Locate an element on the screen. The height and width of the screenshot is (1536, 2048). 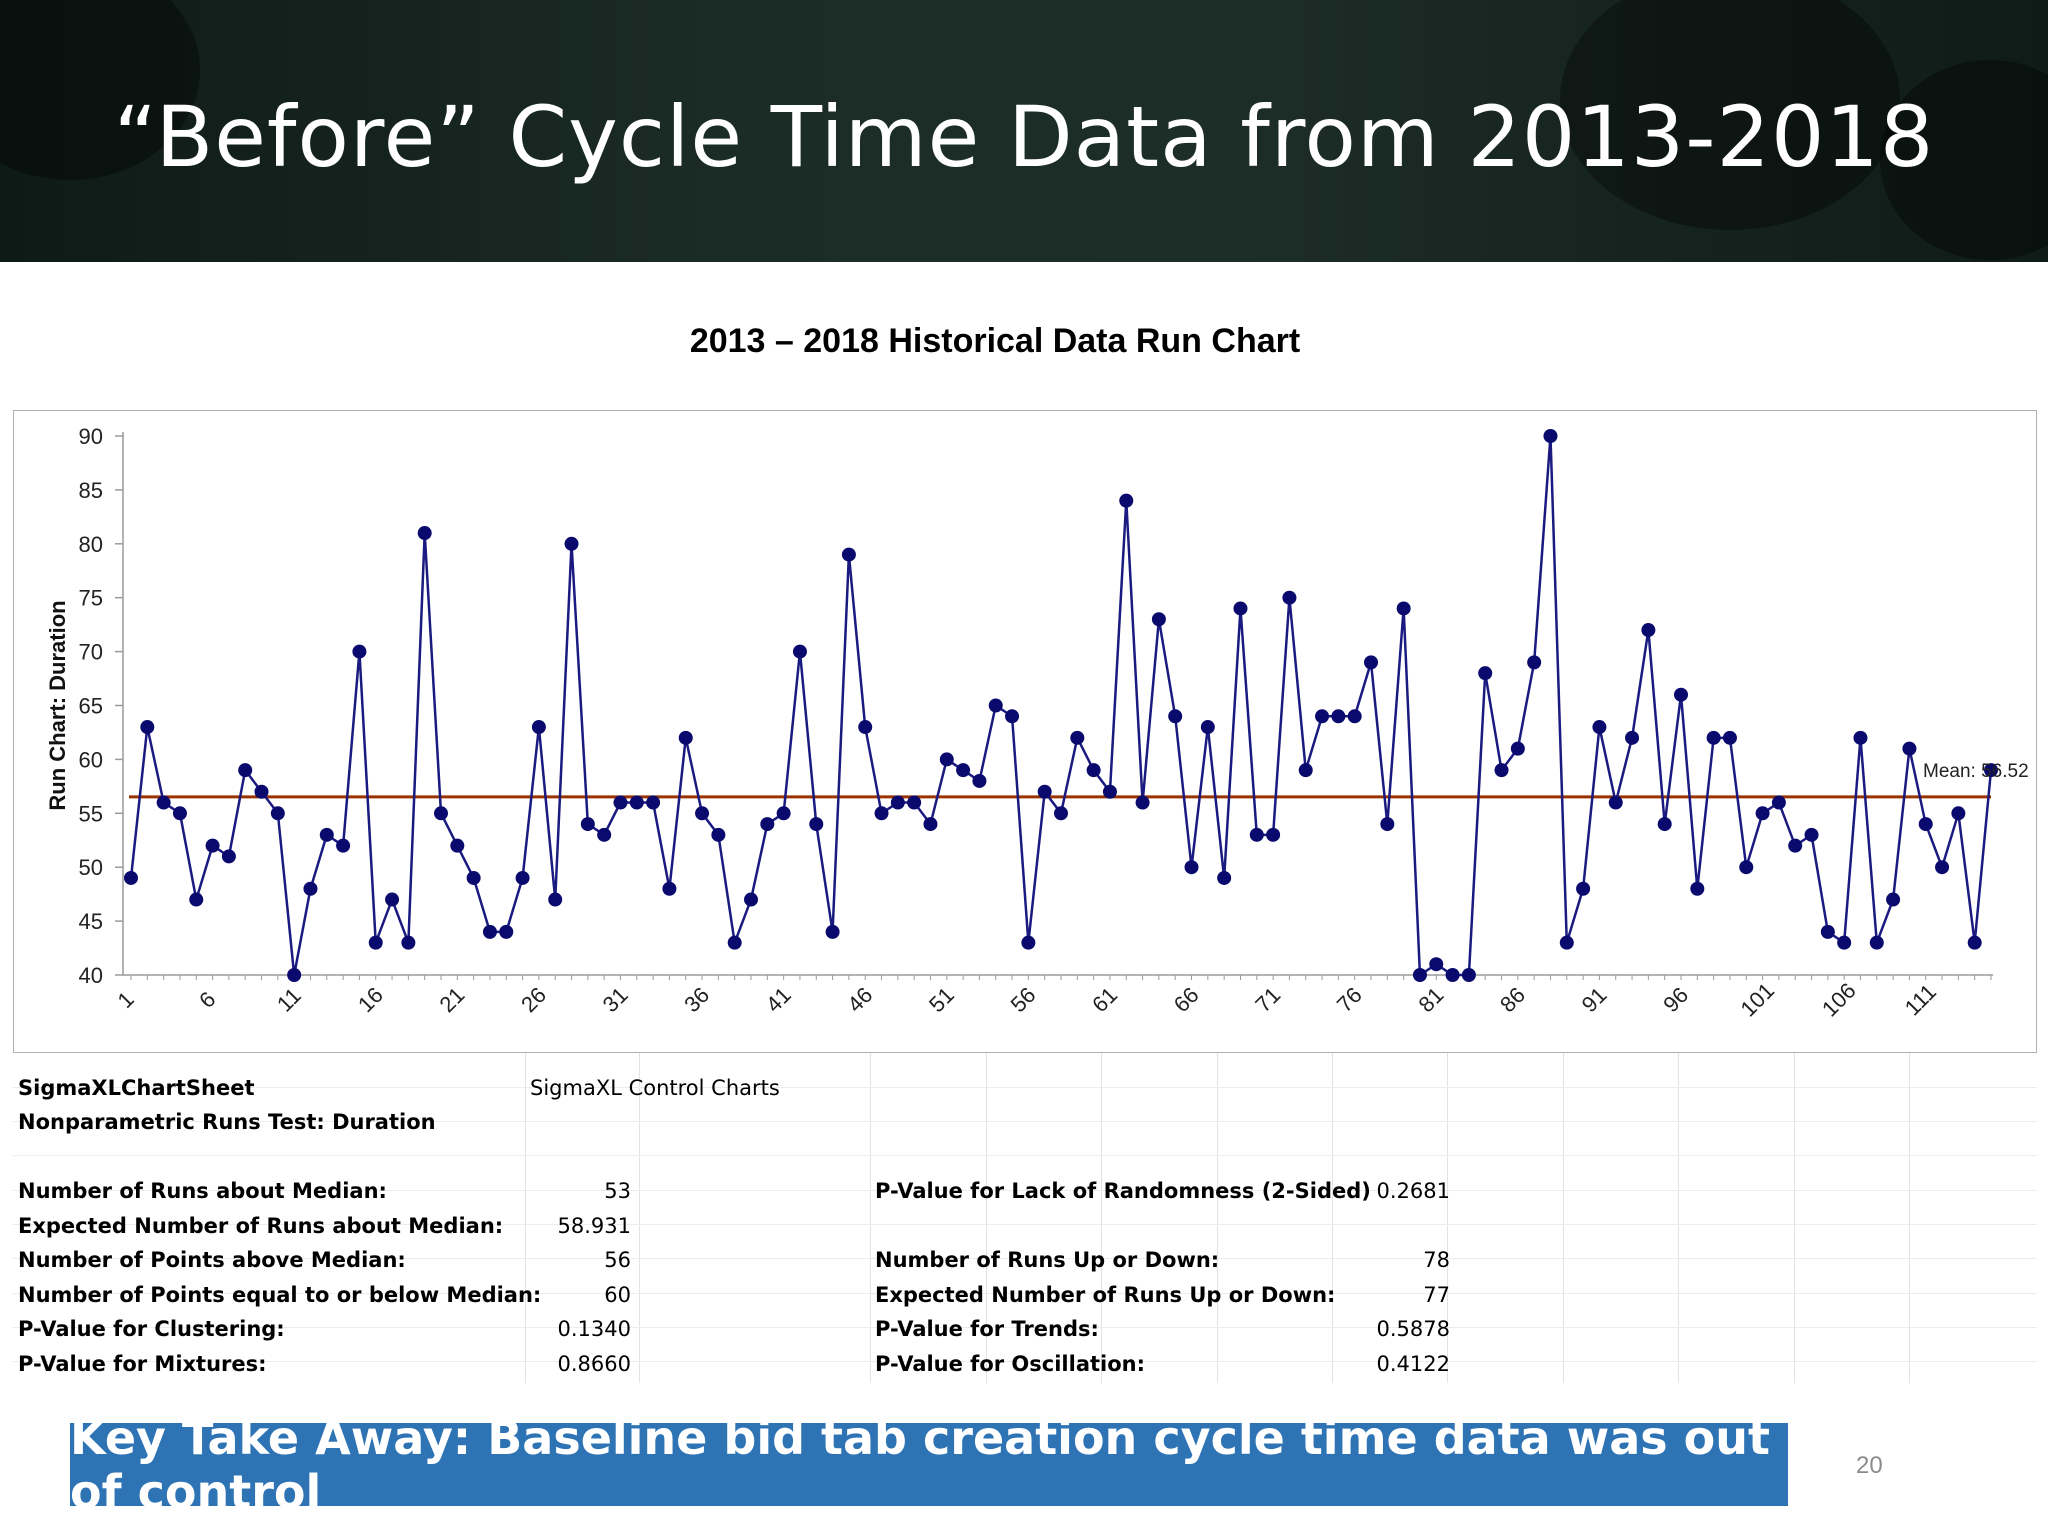
sheet-name-label: SigmaXLChartSheet is located at coordinates (136, 1088).